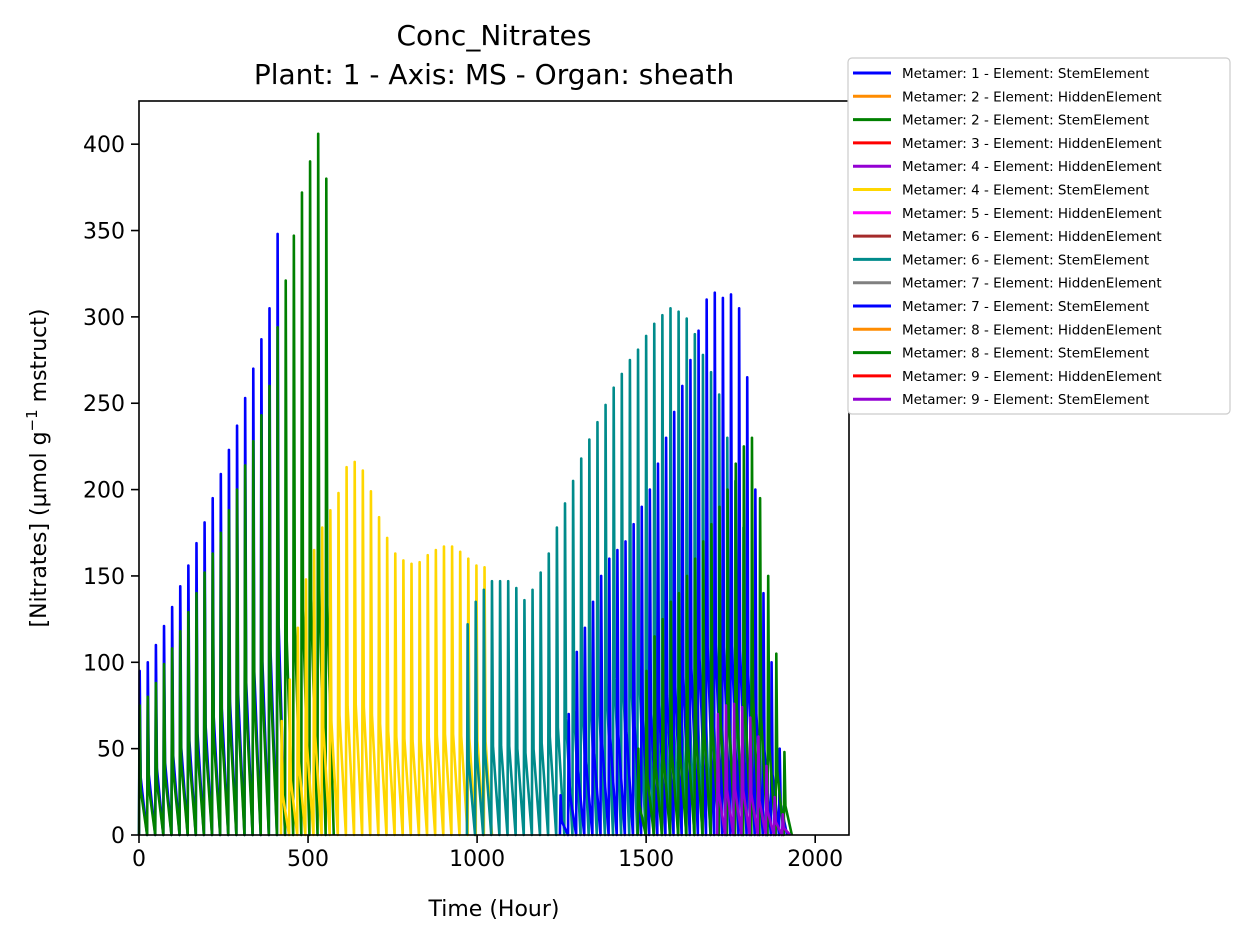 The width and height of the screenshot is (1249, 943). Describe the element at coordinates (104, 232) in the screenshot. I see `y-tick-label: 350` at that location.